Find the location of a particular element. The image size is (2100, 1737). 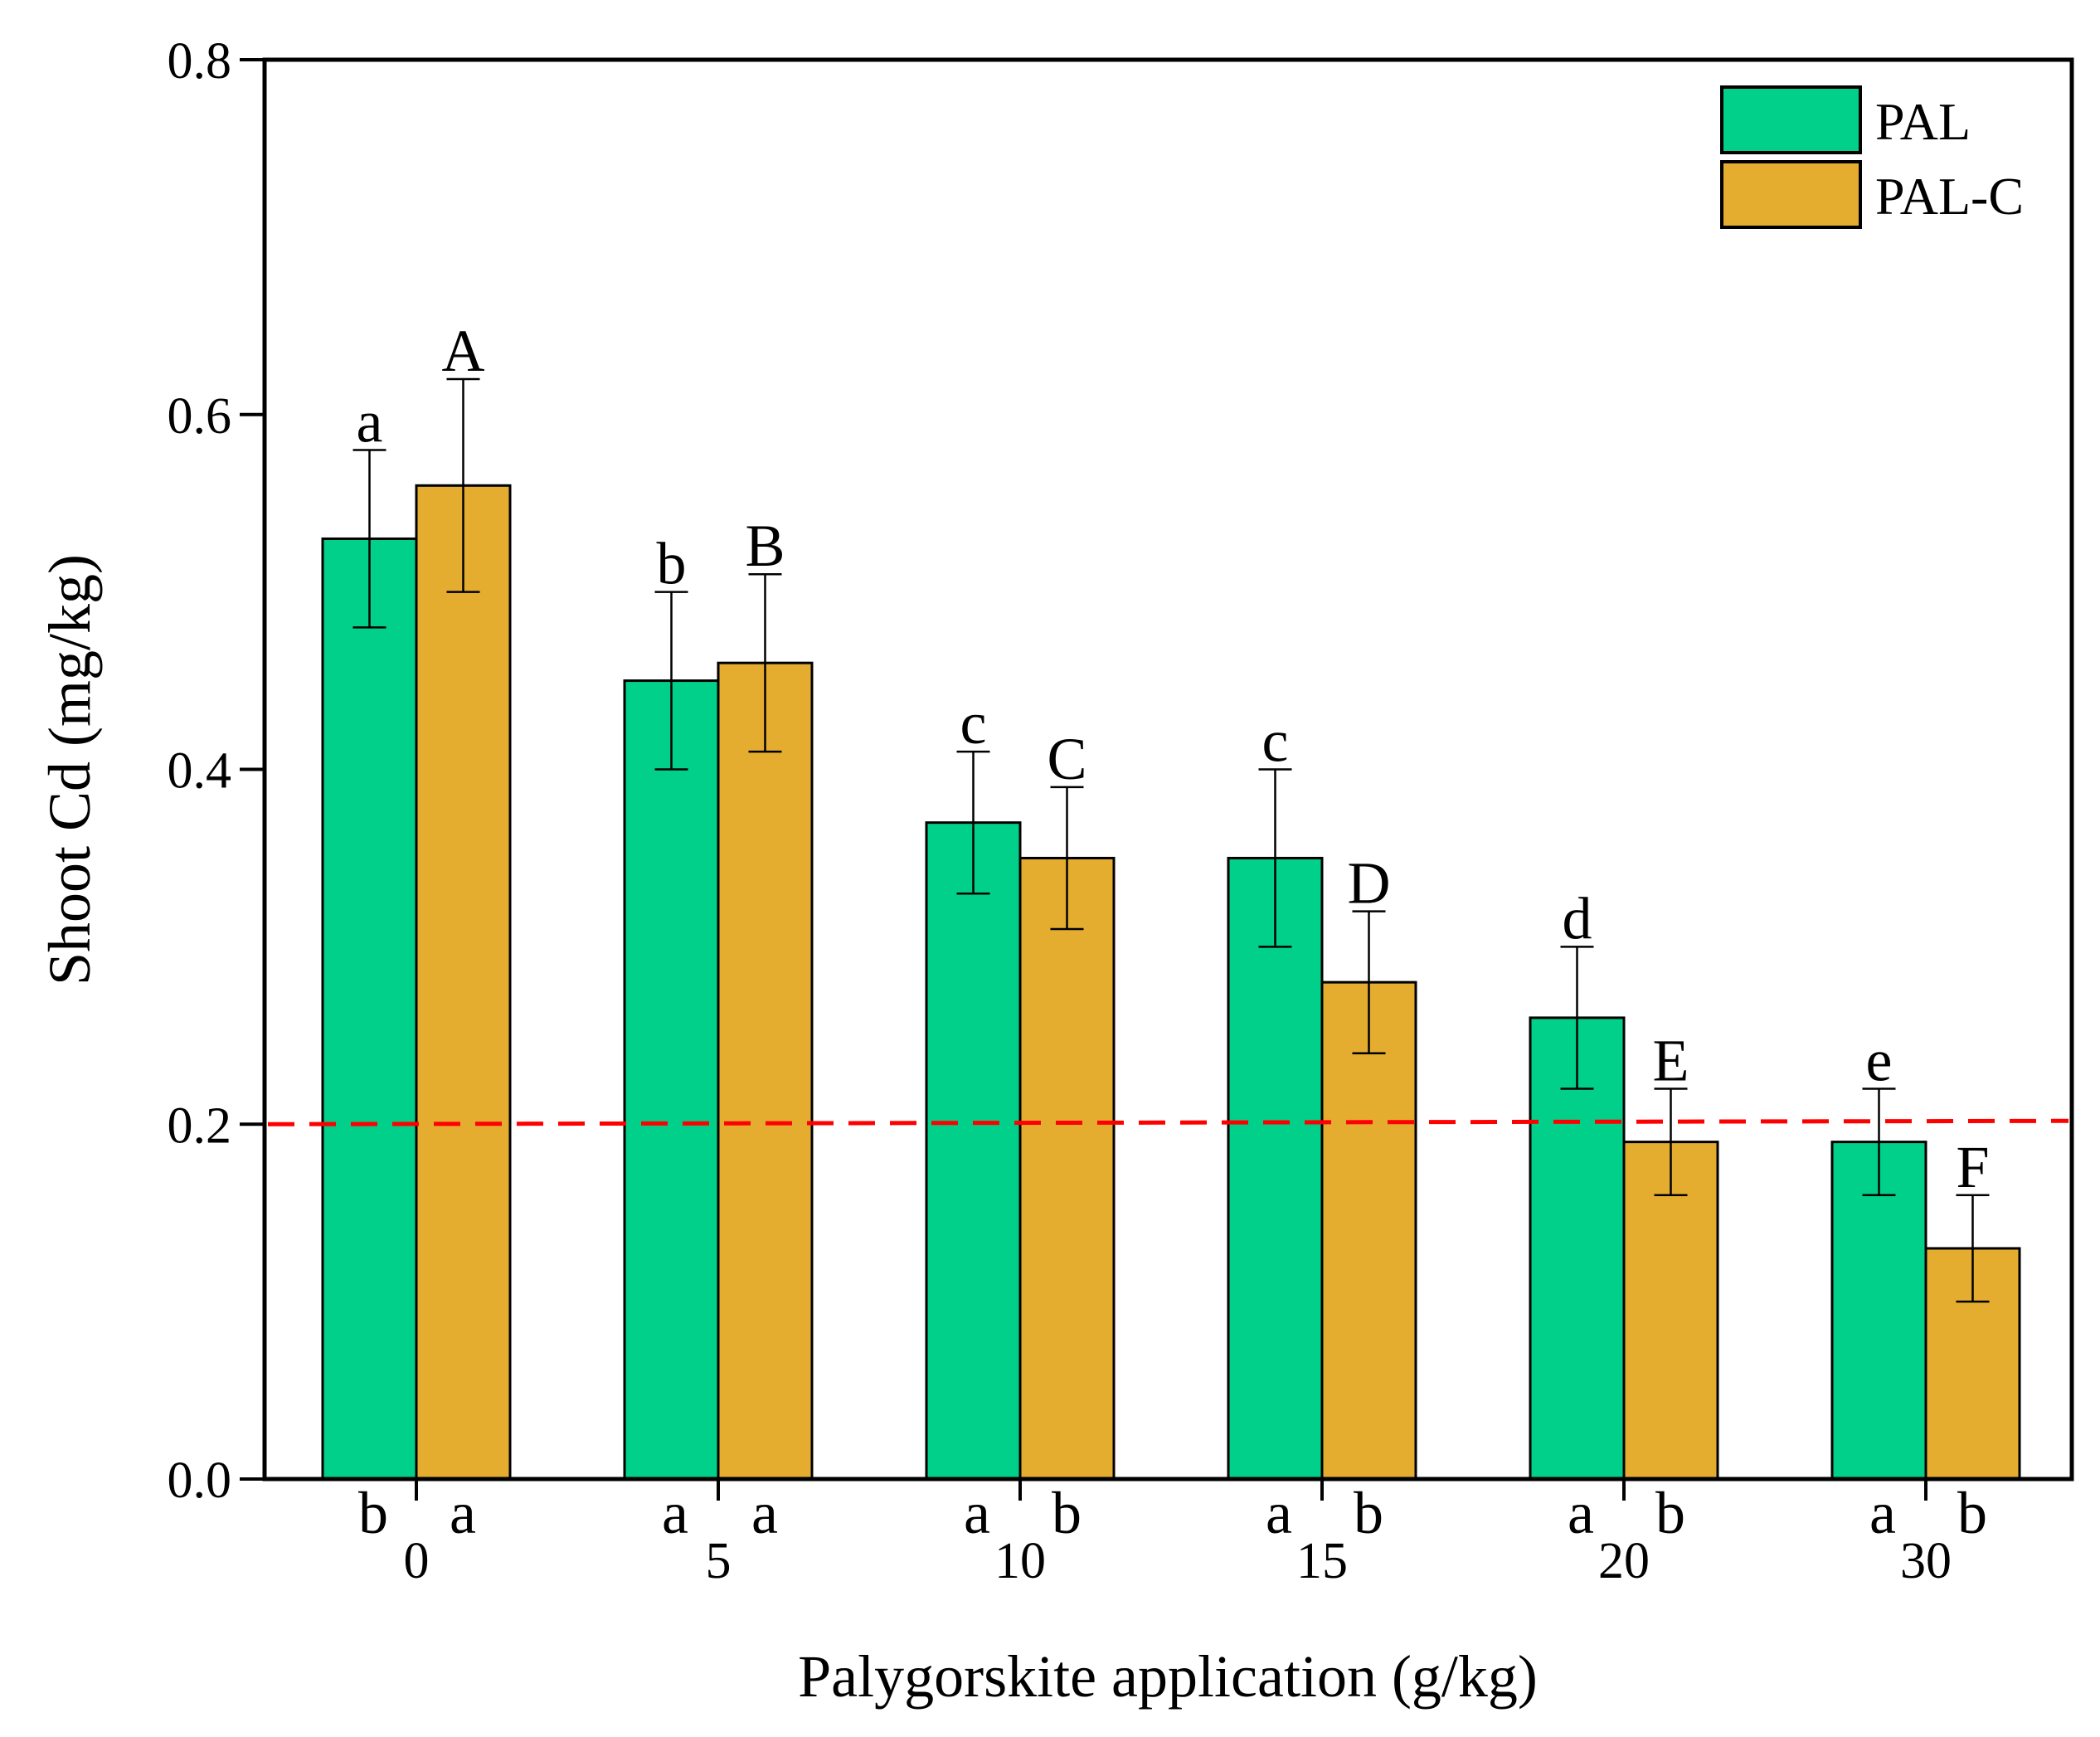

y-tick-label-0.0: 0.0 is located at coordinates (200, 1480).